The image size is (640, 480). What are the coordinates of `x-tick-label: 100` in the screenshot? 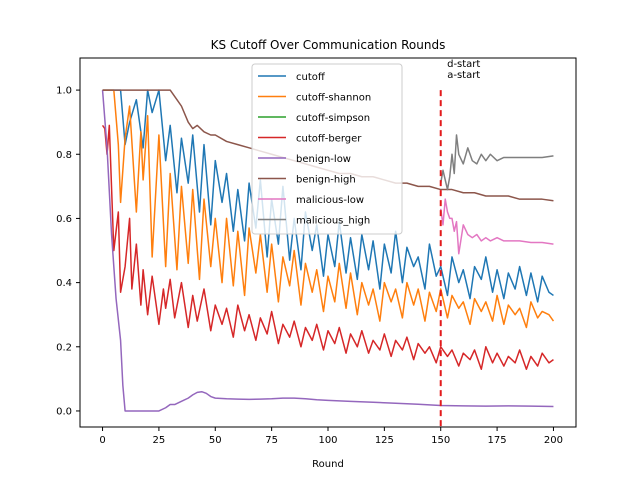 It's located at (327, 440).